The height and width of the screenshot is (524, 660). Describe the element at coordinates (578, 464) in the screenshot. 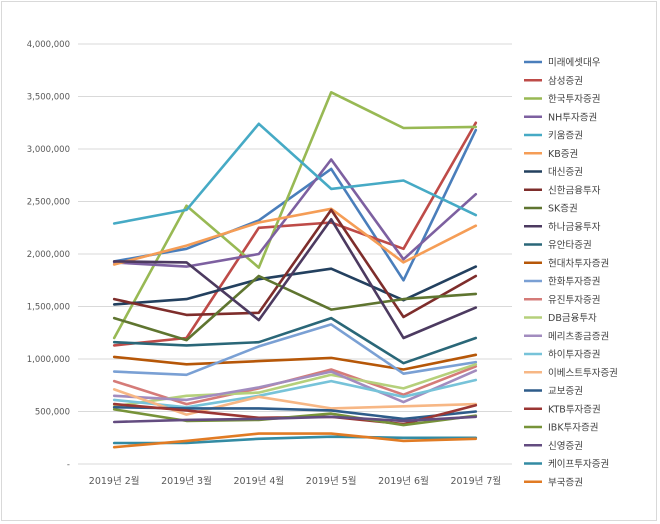

I see `legend-label: 케이프투자증권` at that location.